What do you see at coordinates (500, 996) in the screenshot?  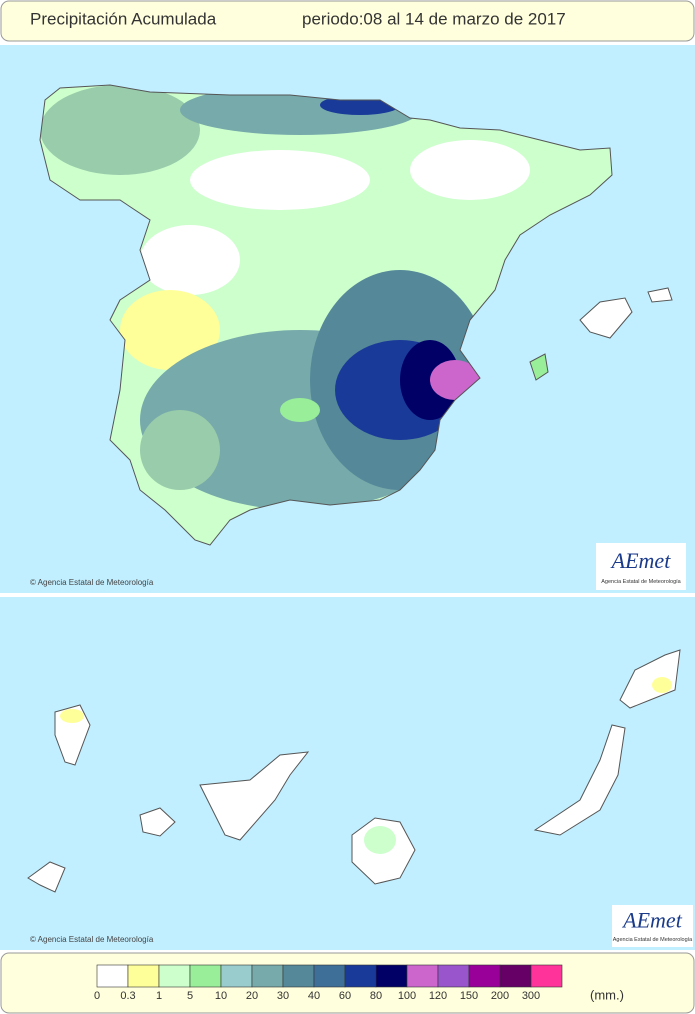 I see `legend-label: 200` at bounding box center [500, 996].